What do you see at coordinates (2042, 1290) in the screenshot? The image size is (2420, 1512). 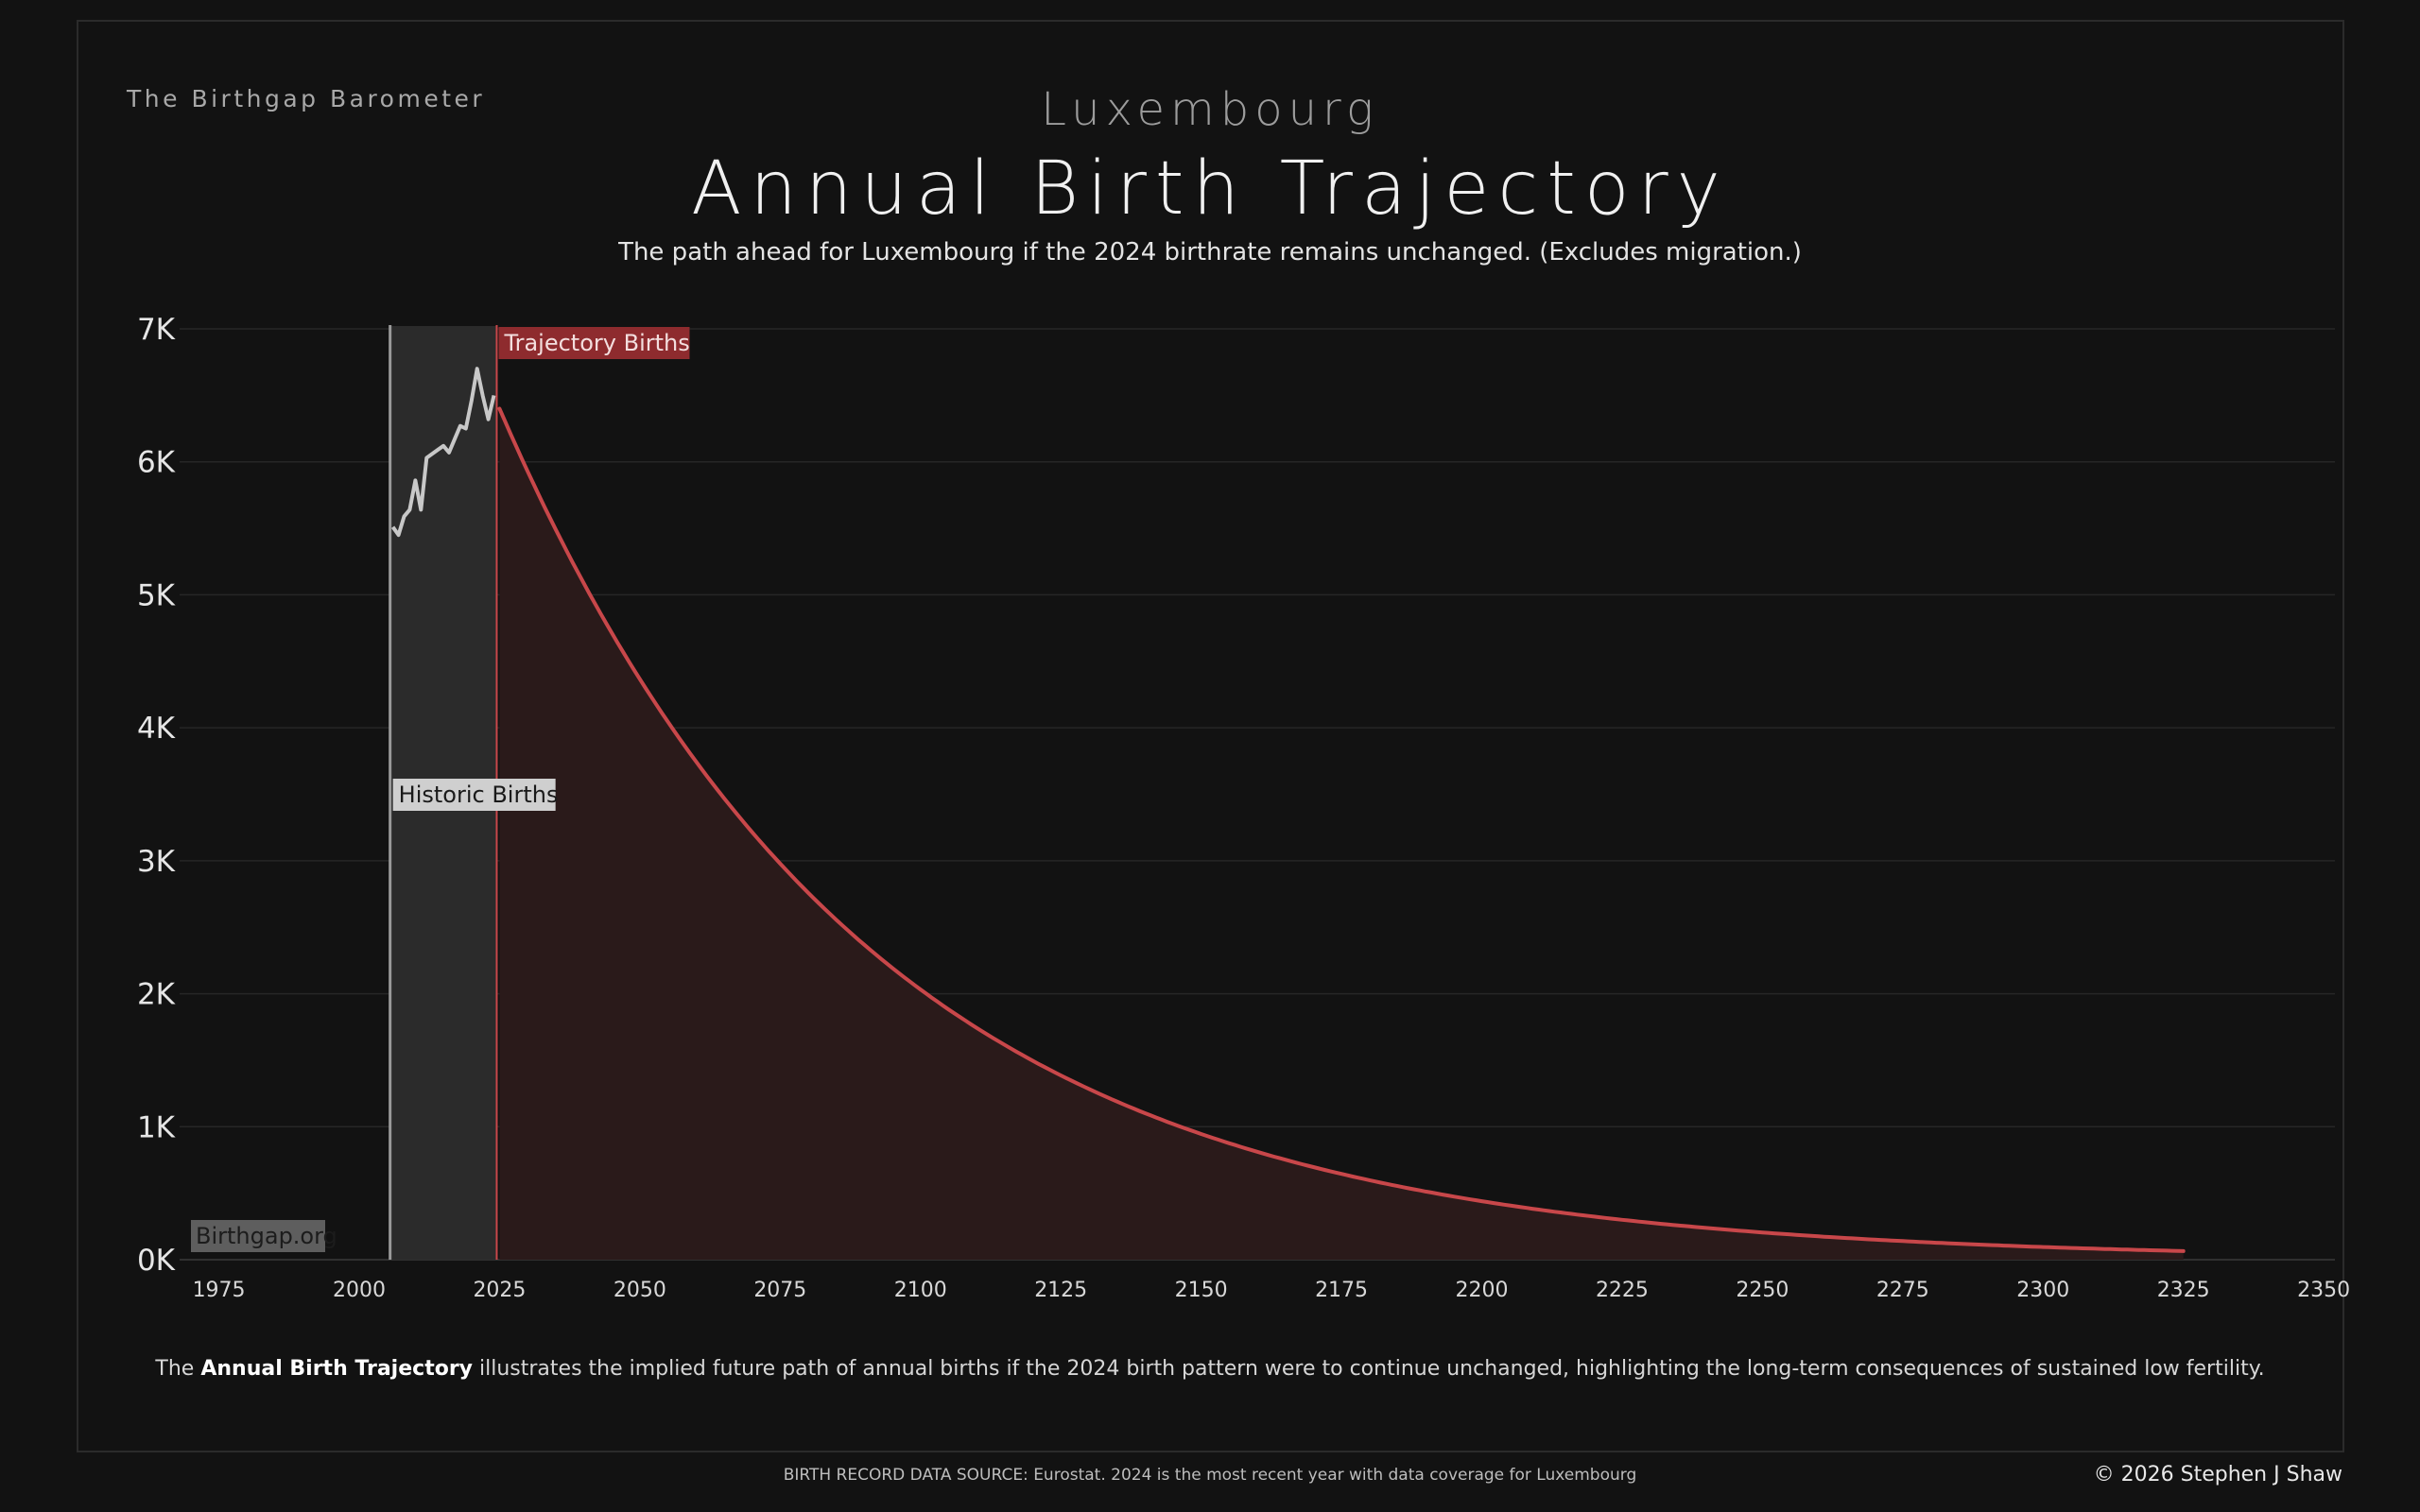 I see `x-tick-label: 2300` at bounding box center [2042, 1290].